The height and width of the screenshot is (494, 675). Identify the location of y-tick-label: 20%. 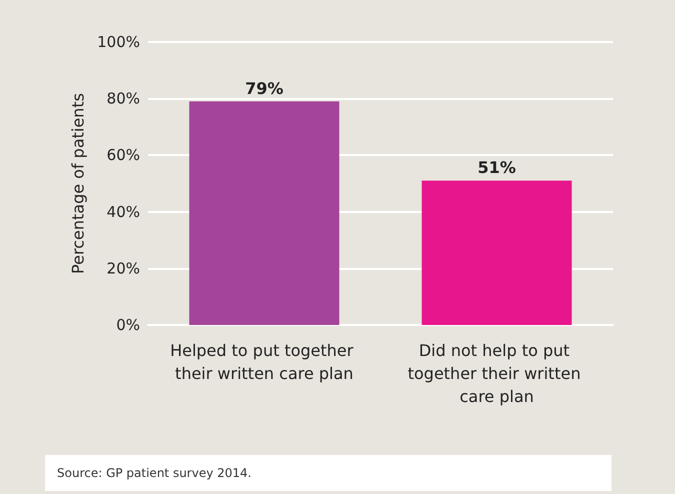
(123, 268).